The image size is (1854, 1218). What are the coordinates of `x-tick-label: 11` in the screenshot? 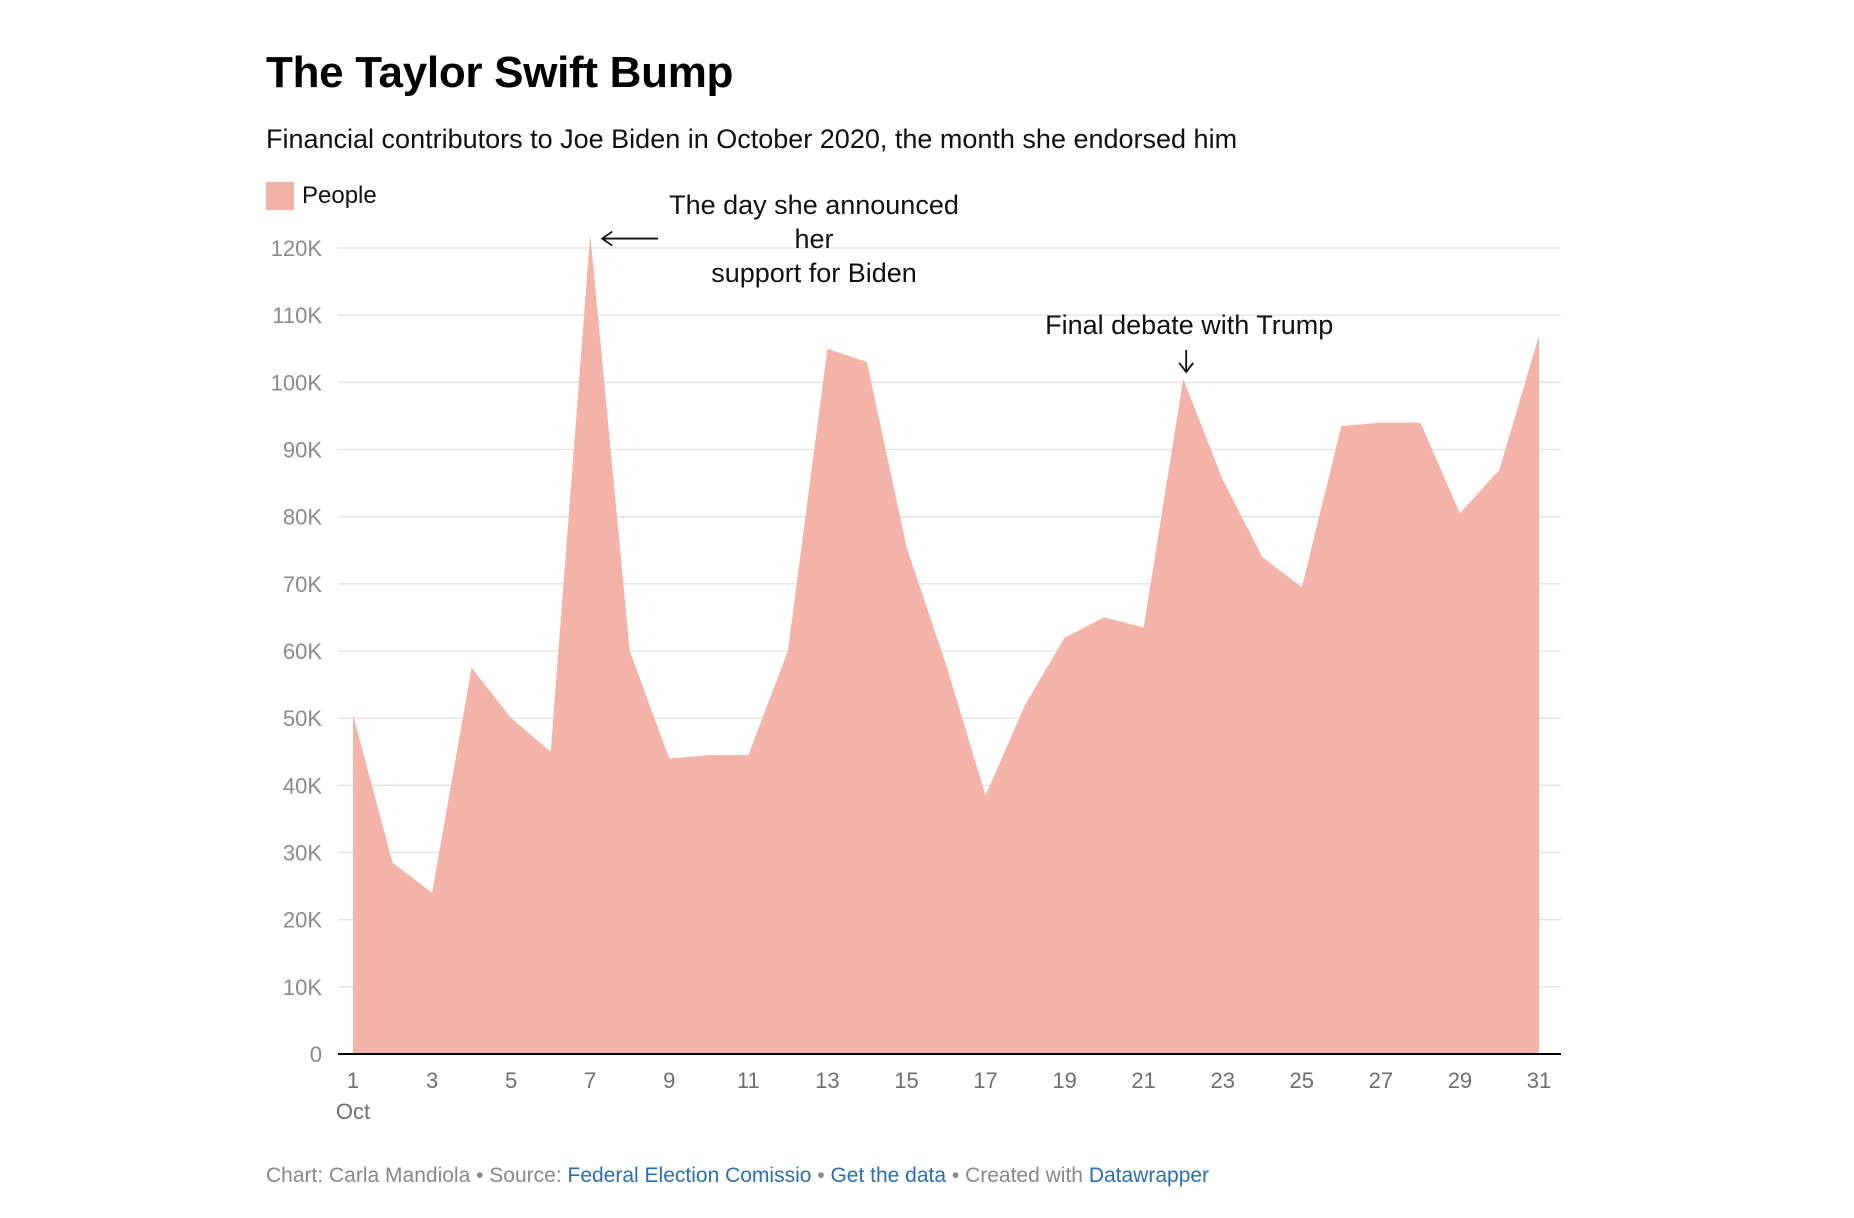 It's located at (748, 1080).